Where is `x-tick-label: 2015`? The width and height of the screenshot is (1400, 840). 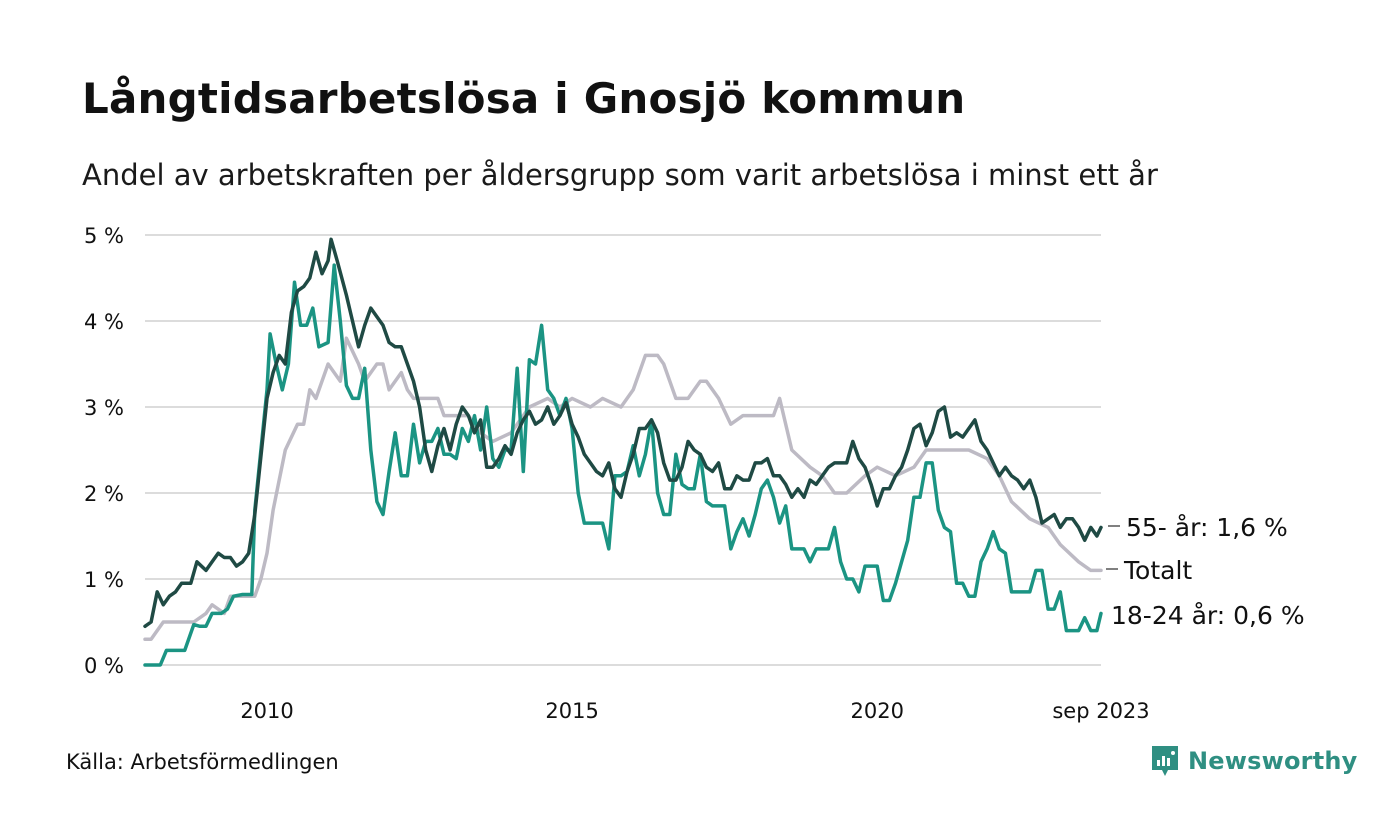 x-tick-label: 2015 is located at coordinates (571, 711).